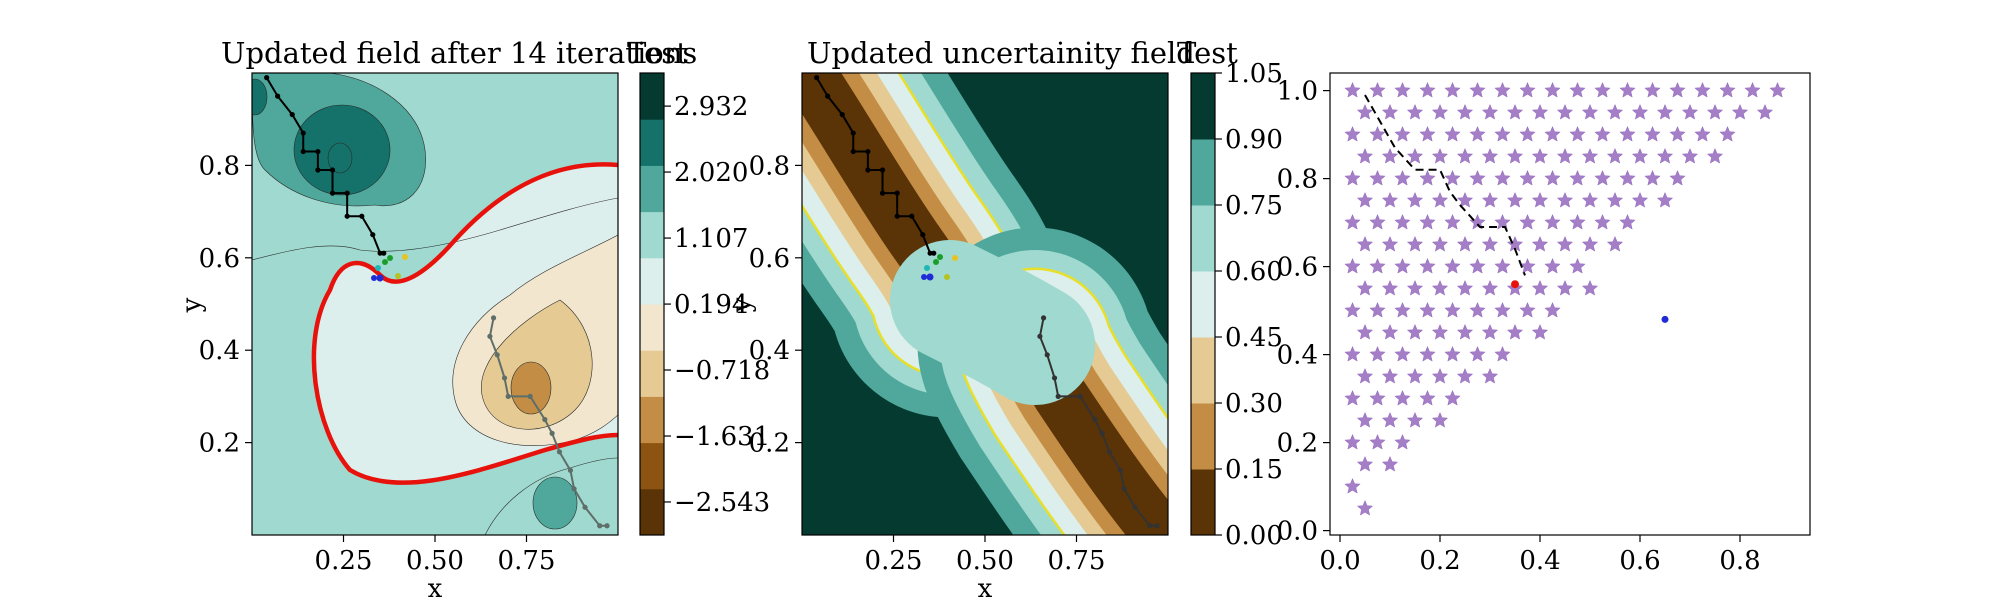  I want to click on colorbar-tick-label: 0.45, so click(1254, 338).